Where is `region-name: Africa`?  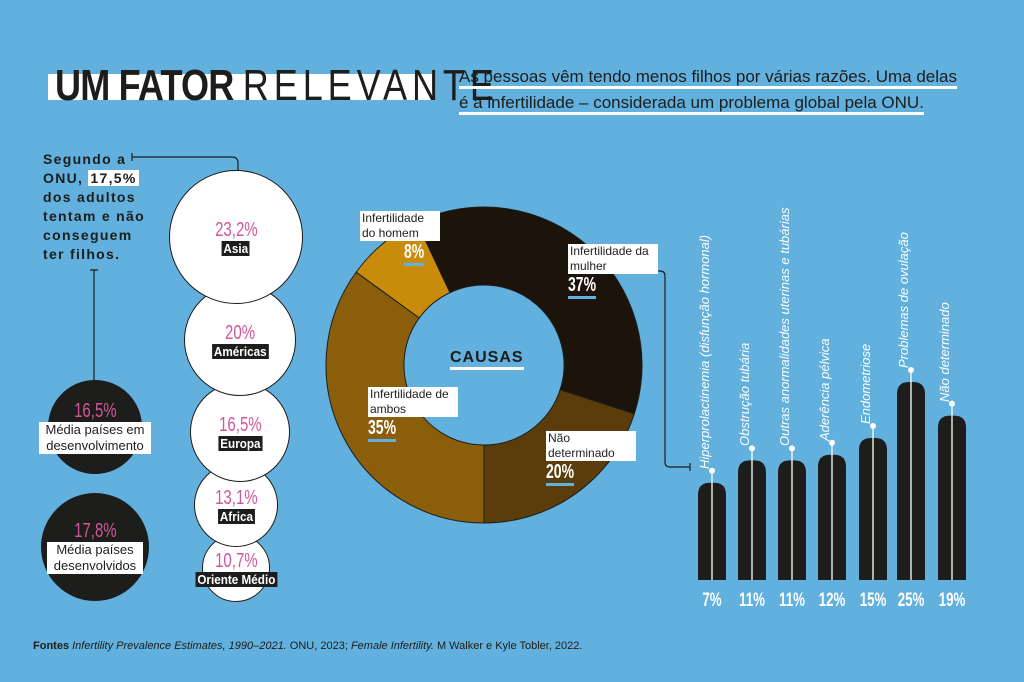 region-name: Africa is located at coordinates (236, 516).